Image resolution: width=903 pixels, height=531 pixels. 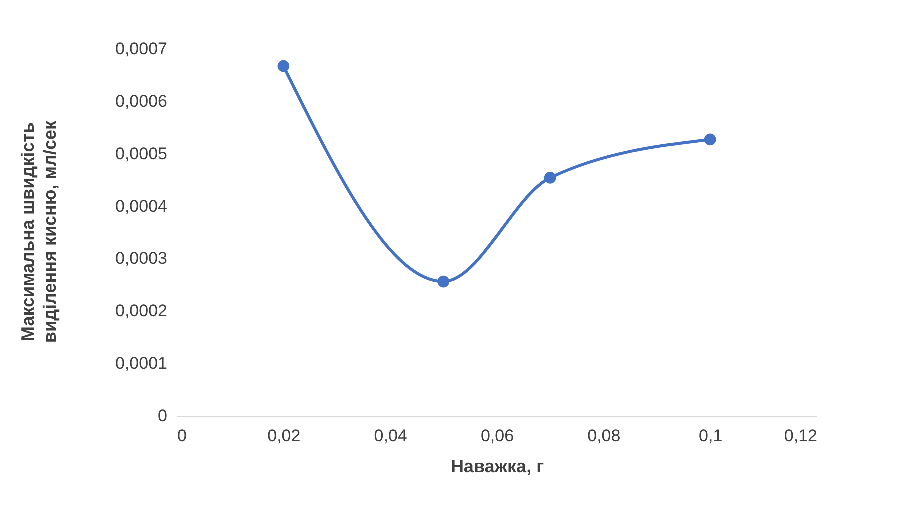 What do you see at coordinates (39, 232) in the screenshot?
I see `y-axis-title: Максимальна швидкість виділення кисню, мл/сек` at bounding box center [39, 232].